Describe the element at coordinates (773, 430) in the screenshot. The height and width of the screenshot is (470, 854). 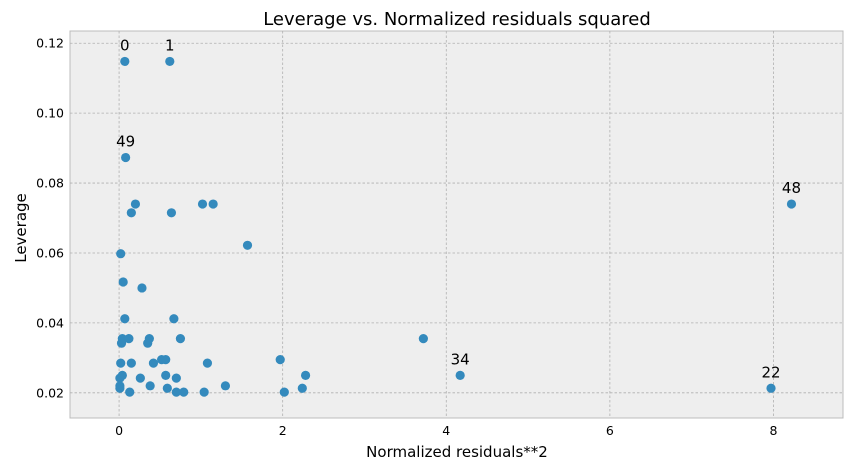
I see `x-tick-label: 8` at that location.